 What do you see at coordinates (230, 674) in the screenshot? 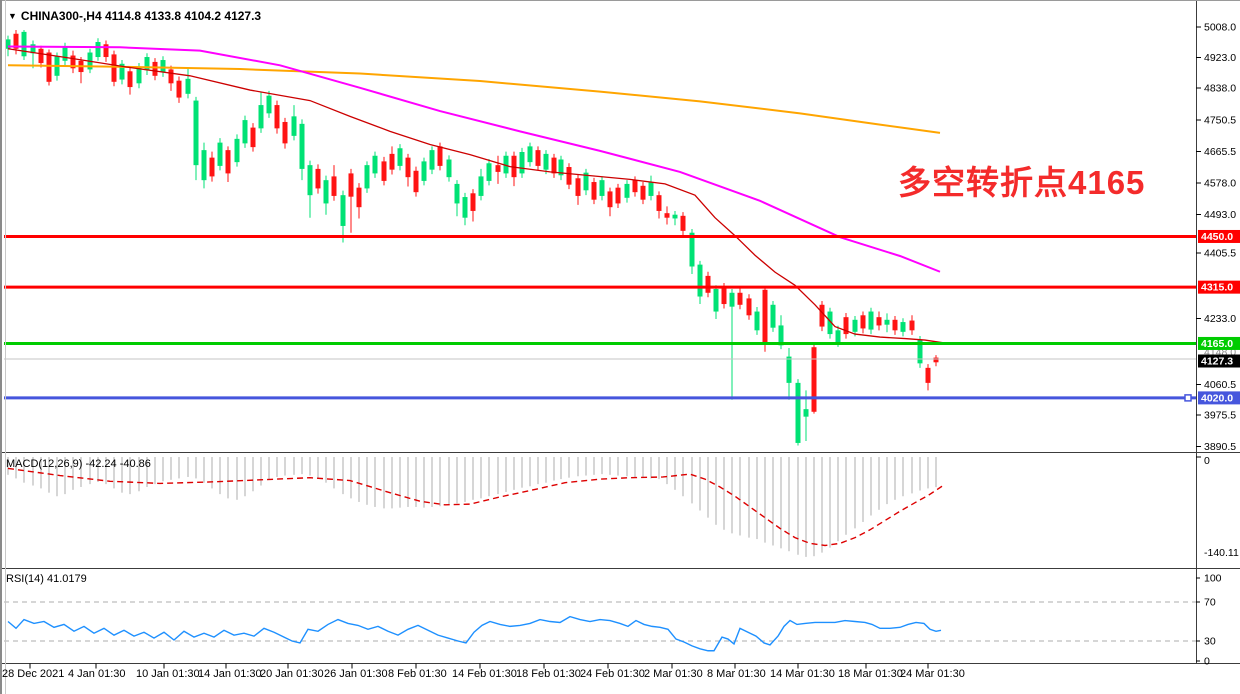
I see `date-label: 14 Jan 01:30` at bounding box center [230, 674].